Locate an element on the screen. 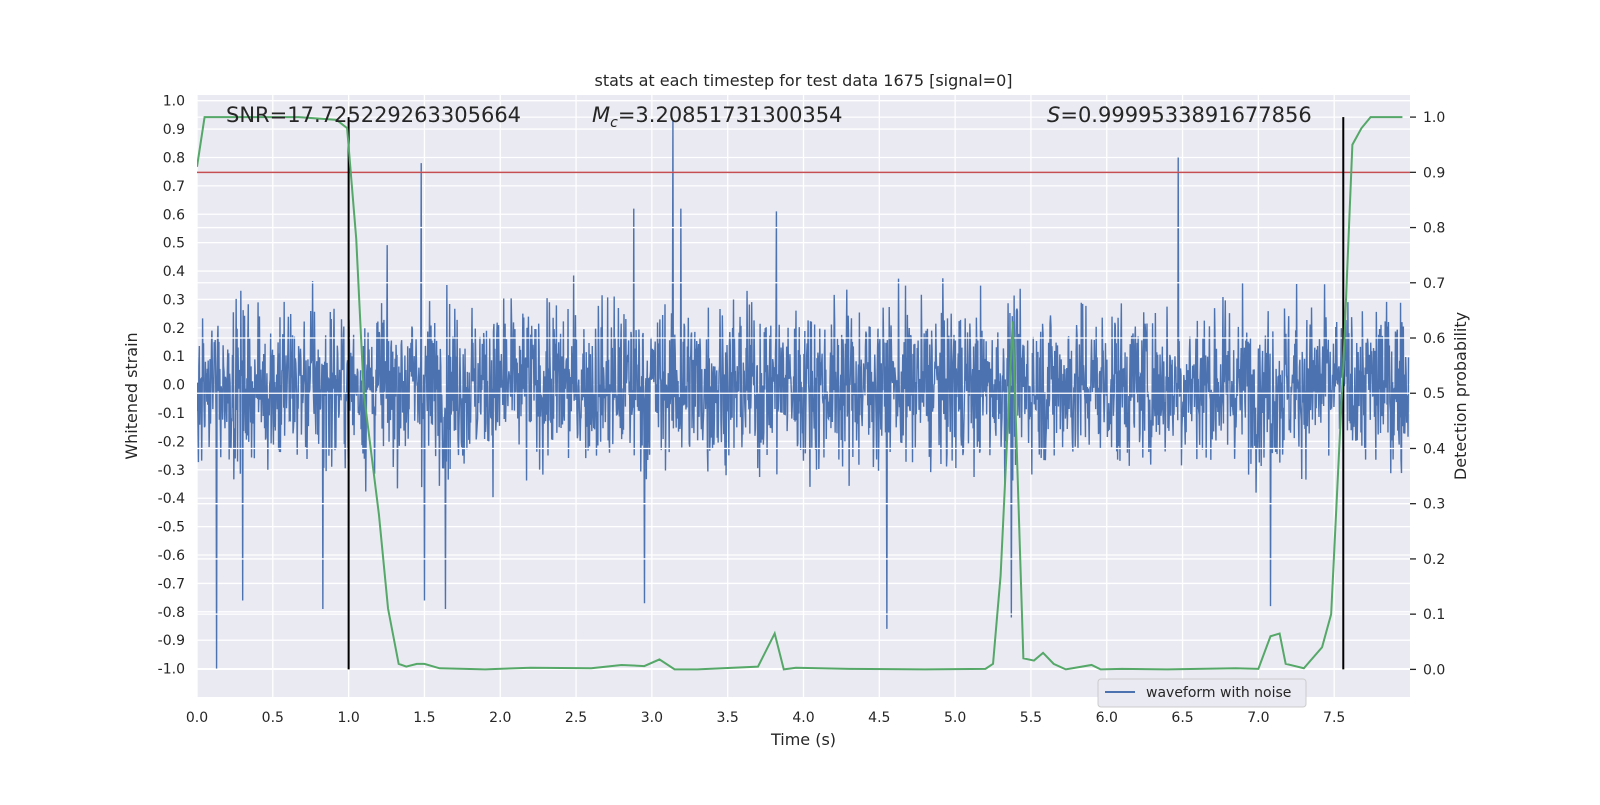 The width and height of the screenshot is (1600, 805). s-symbol: S is located at coordinates (1053, 115).